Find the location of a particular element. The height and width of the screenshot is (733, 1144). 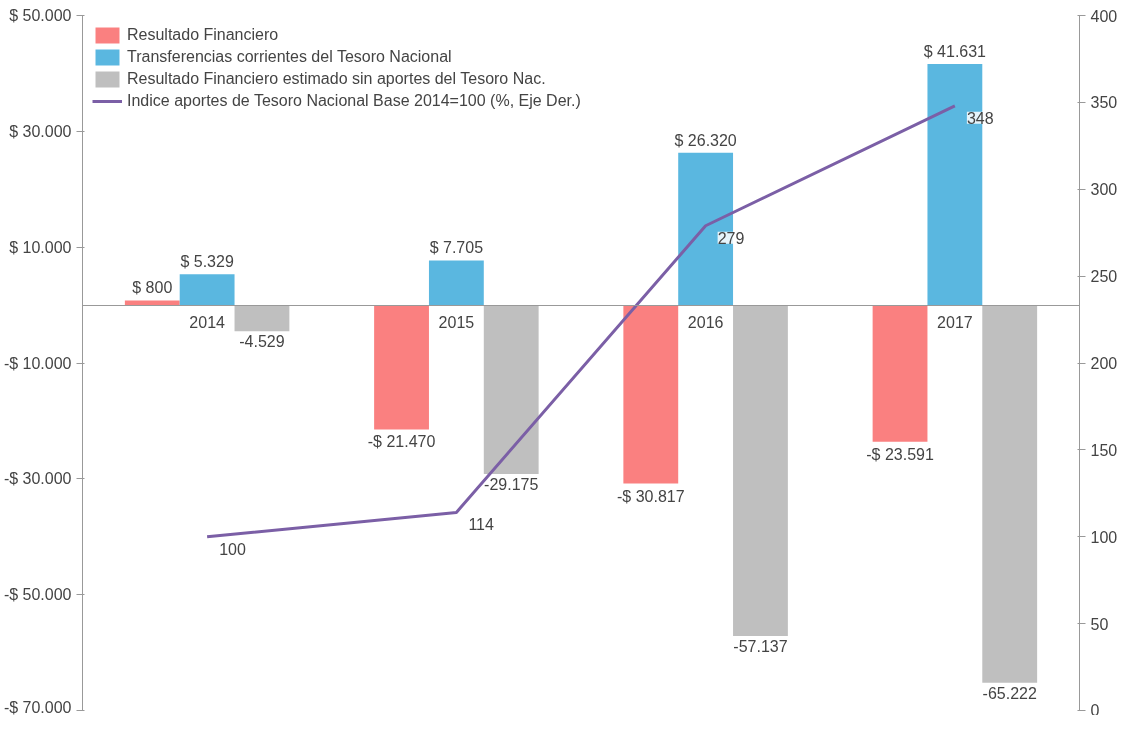

y2-tick-label: 250 is located at coordinates (1104, 277).